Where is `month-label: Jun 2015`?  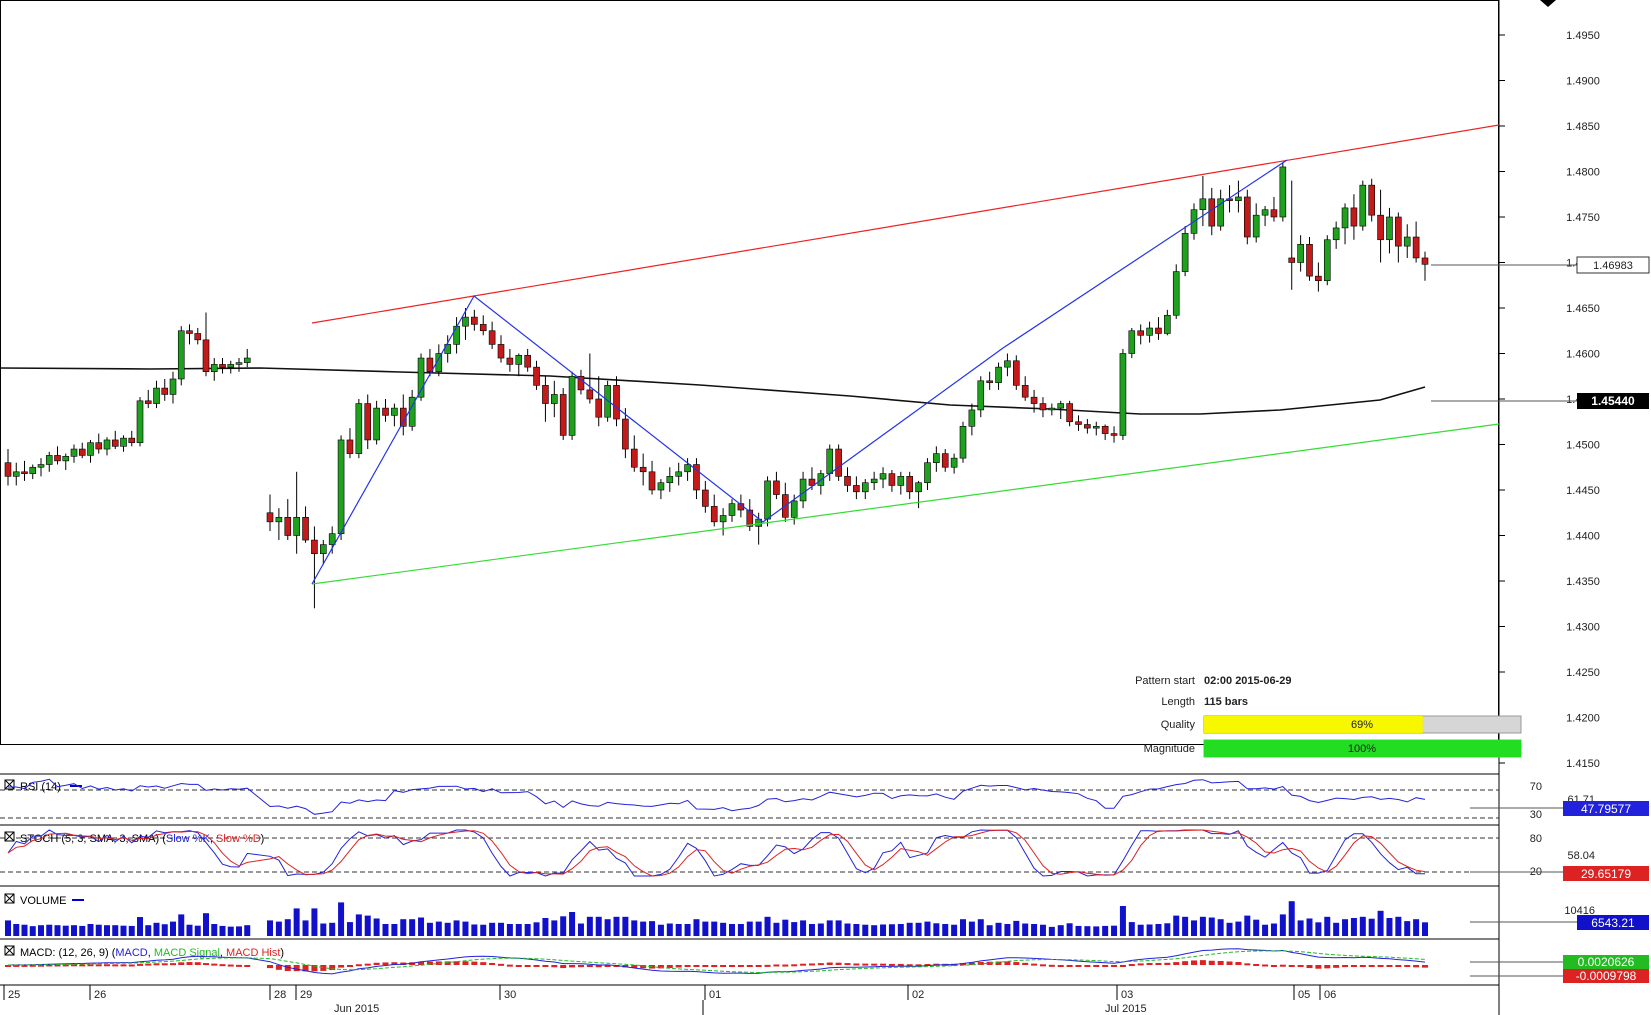 month-label: Jun 2015 is located at coordinates (356, 1009).